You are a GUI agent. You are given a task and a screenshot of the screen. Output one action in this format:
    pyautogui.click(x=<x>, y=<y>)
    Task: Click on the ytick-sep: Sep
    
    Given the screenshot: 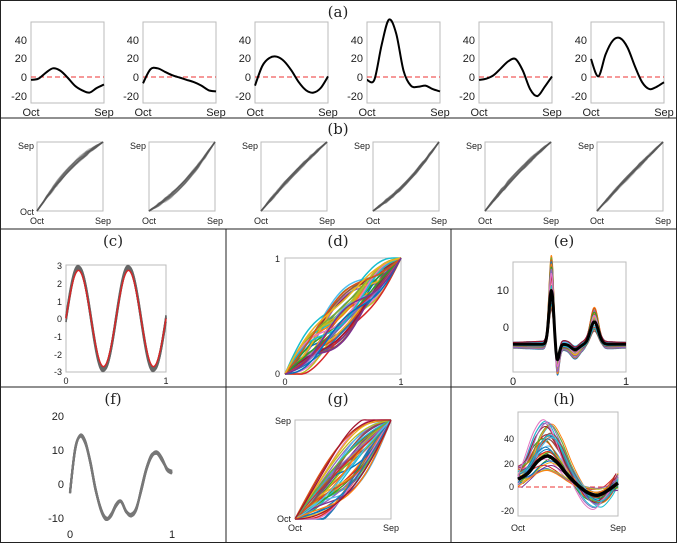 What is the action you would take?
    pyautogui.click(x=586, y=146)
    